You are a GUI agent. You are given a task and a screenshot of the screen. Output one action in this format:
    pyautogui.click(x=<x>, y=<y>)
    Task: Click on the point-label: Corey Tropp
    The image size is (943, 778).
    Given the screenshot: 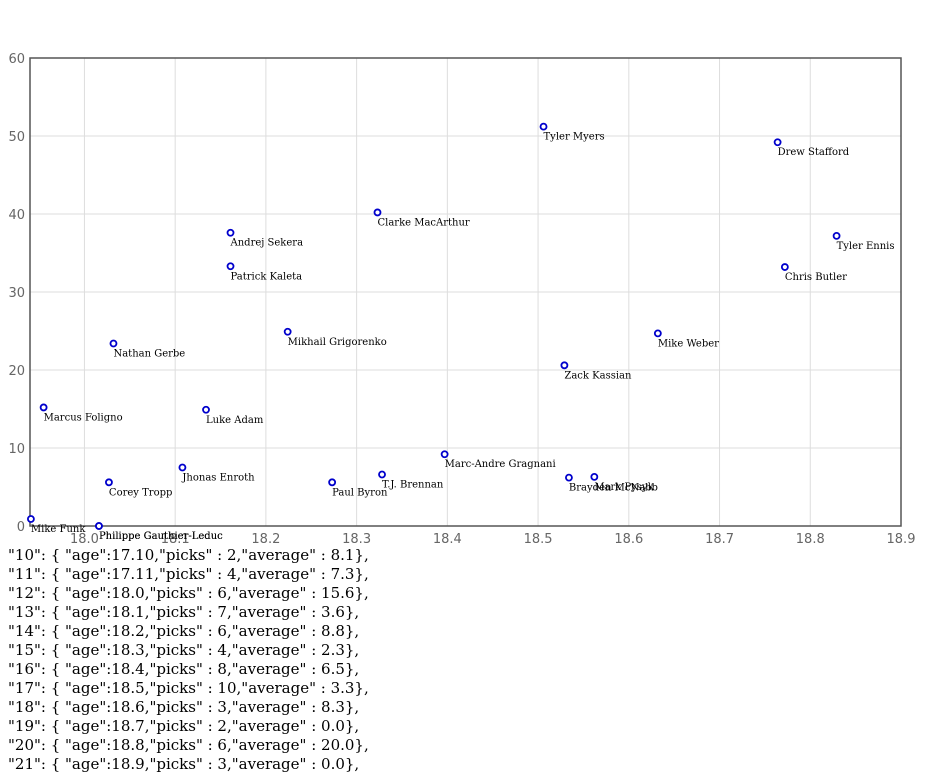 What is the action you would take?
    pyautogui.click(x=140, y=492)
    